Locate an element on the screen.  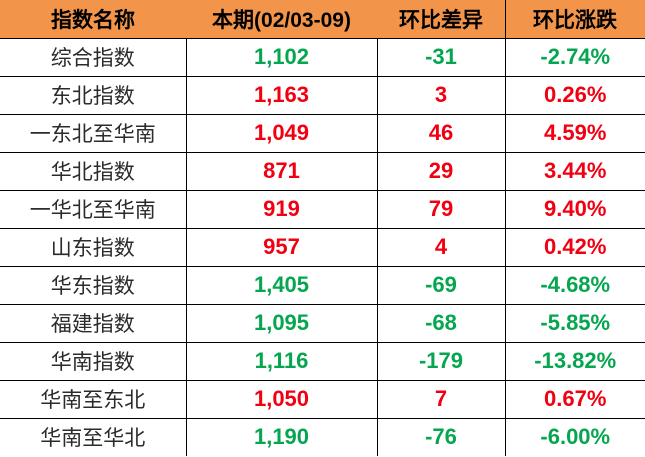
table-row: 综合指数 1,102 -31 -2.74% is located at coordinates (322, 57).